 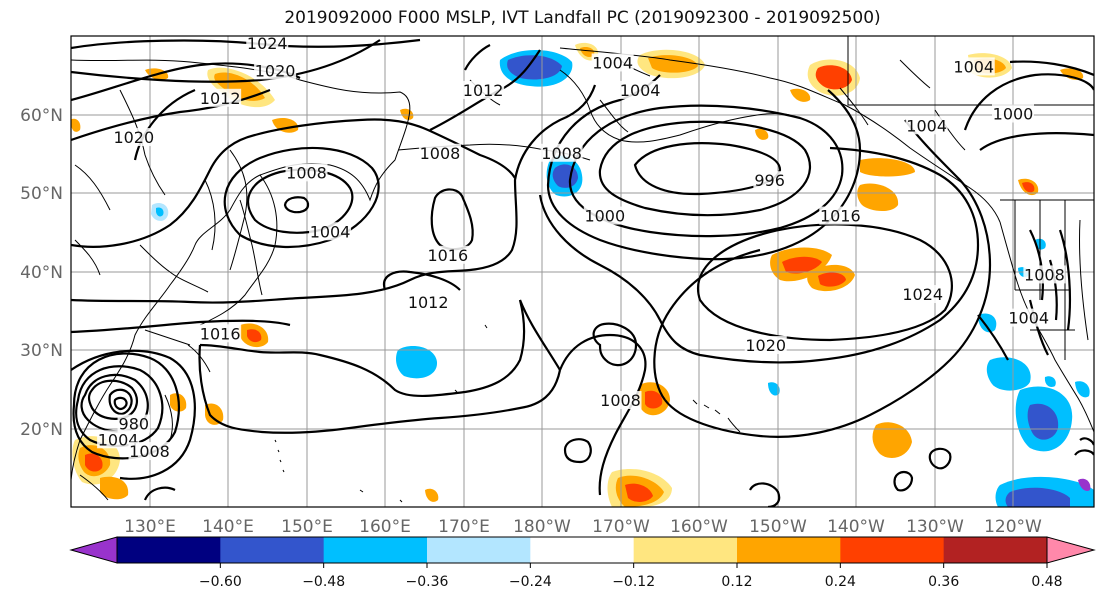 I want to click on colorbar-tick-label: −0.24, so click(x=530, y=582).